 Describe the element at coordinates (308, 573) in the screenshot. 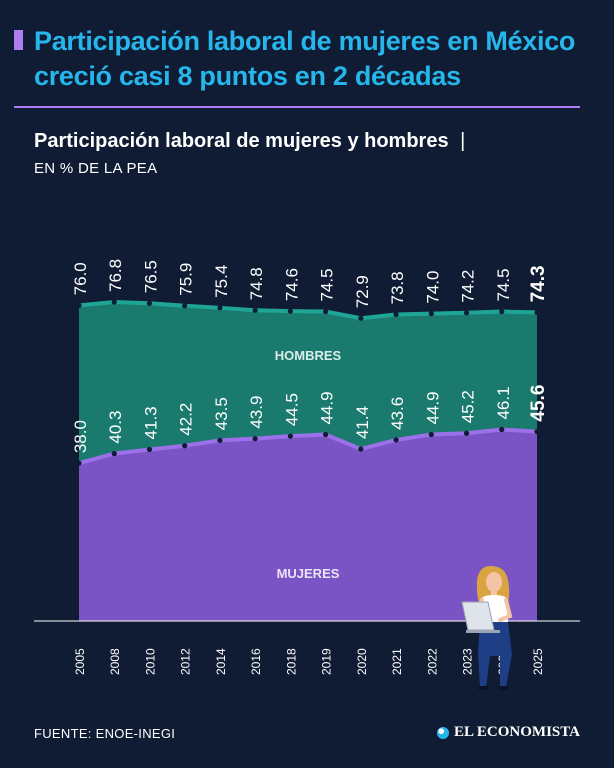

I see `mujeres-series-label: MUJERES` at that location.